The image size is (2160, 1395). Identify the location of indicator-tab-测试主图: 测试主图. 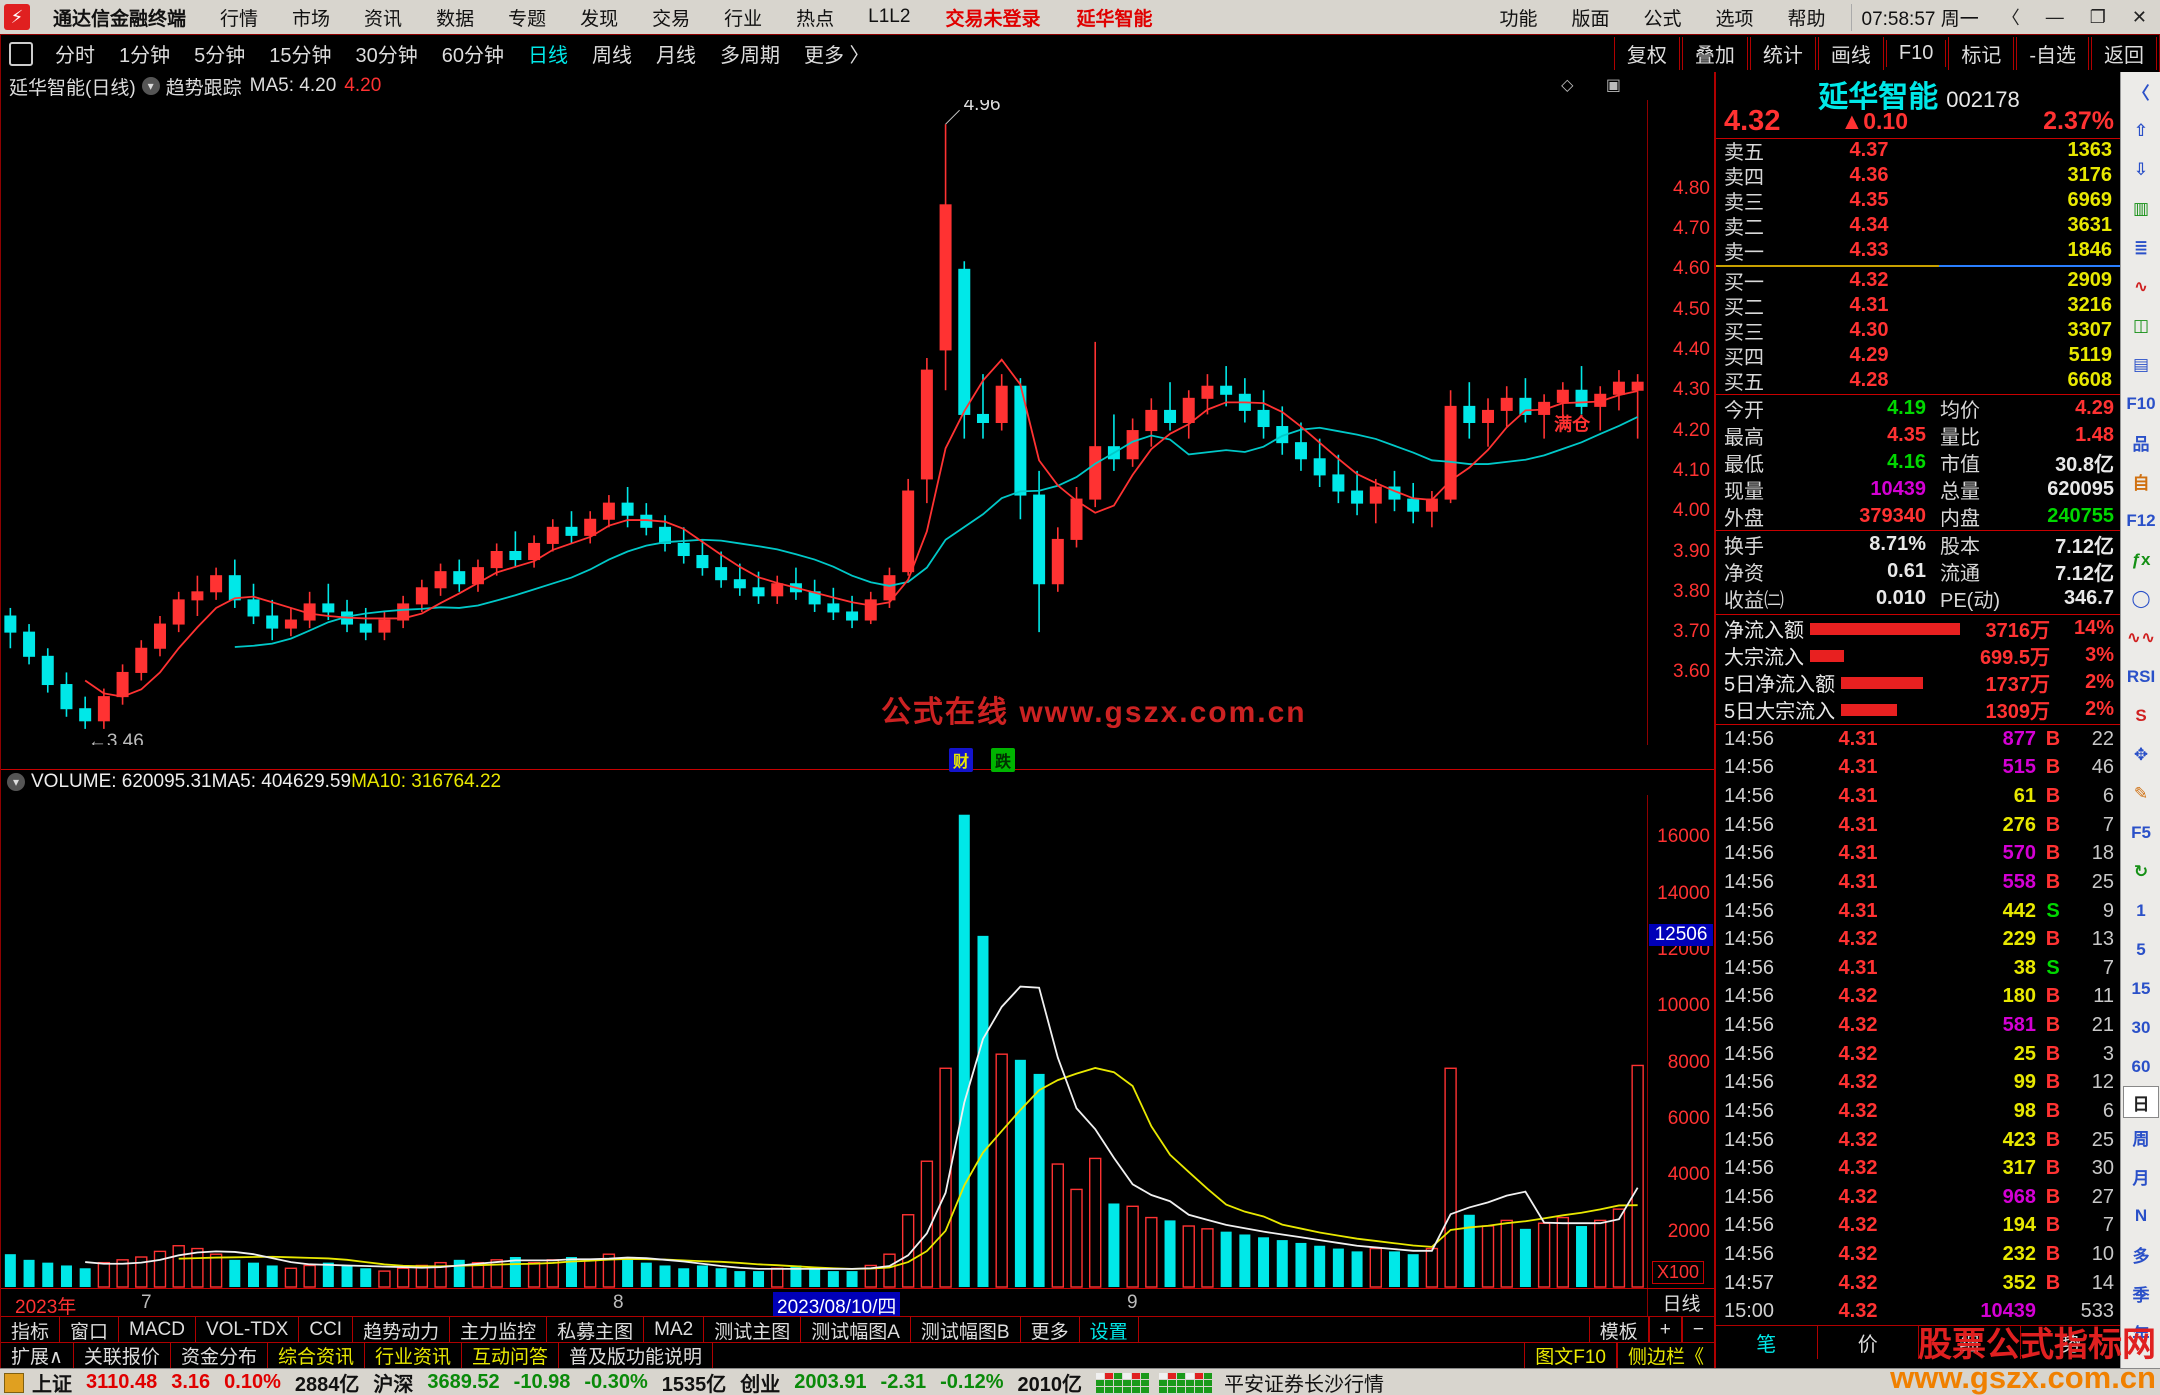
(753, 1330).